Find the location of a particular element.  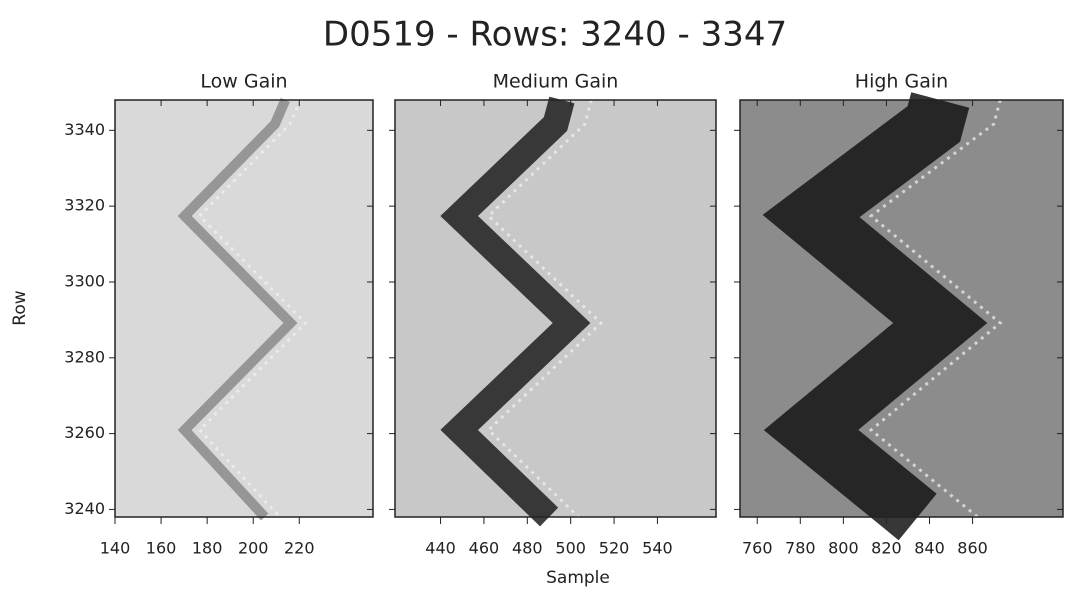

x-tick-label: 180 is located at coordinates (207, 548).